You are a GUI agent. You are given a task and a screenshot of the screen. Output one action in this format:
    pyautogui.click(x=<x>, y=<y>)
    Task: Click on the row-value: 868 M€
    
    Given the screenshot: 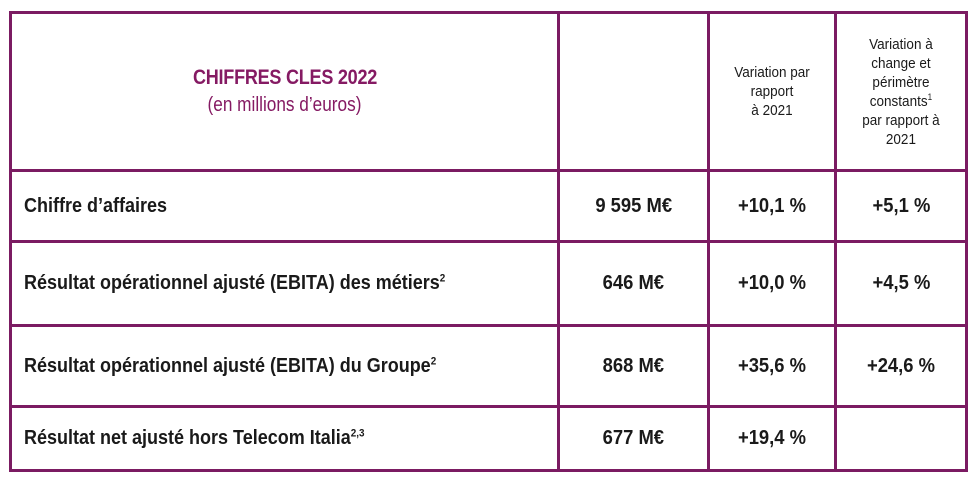 What is the action you would take?
    pyautogui.click(x=633, y=365)
    